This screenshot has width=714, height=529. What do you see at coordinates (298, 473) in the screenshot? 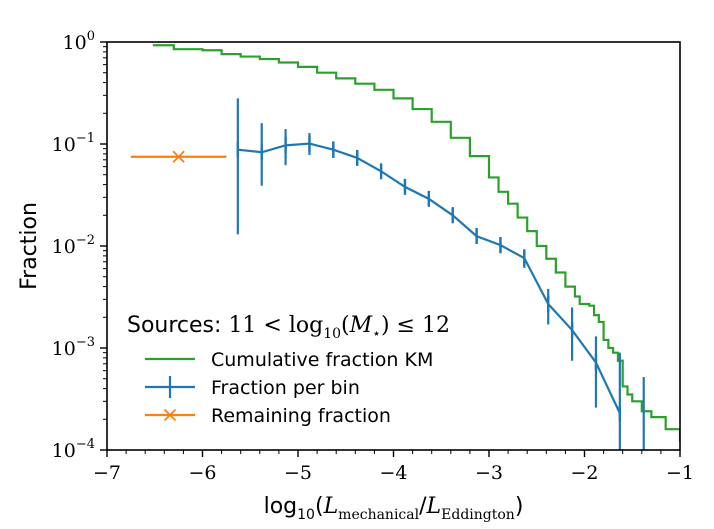
I see `x-tick-label: −5` at bounding box center [298, 473].